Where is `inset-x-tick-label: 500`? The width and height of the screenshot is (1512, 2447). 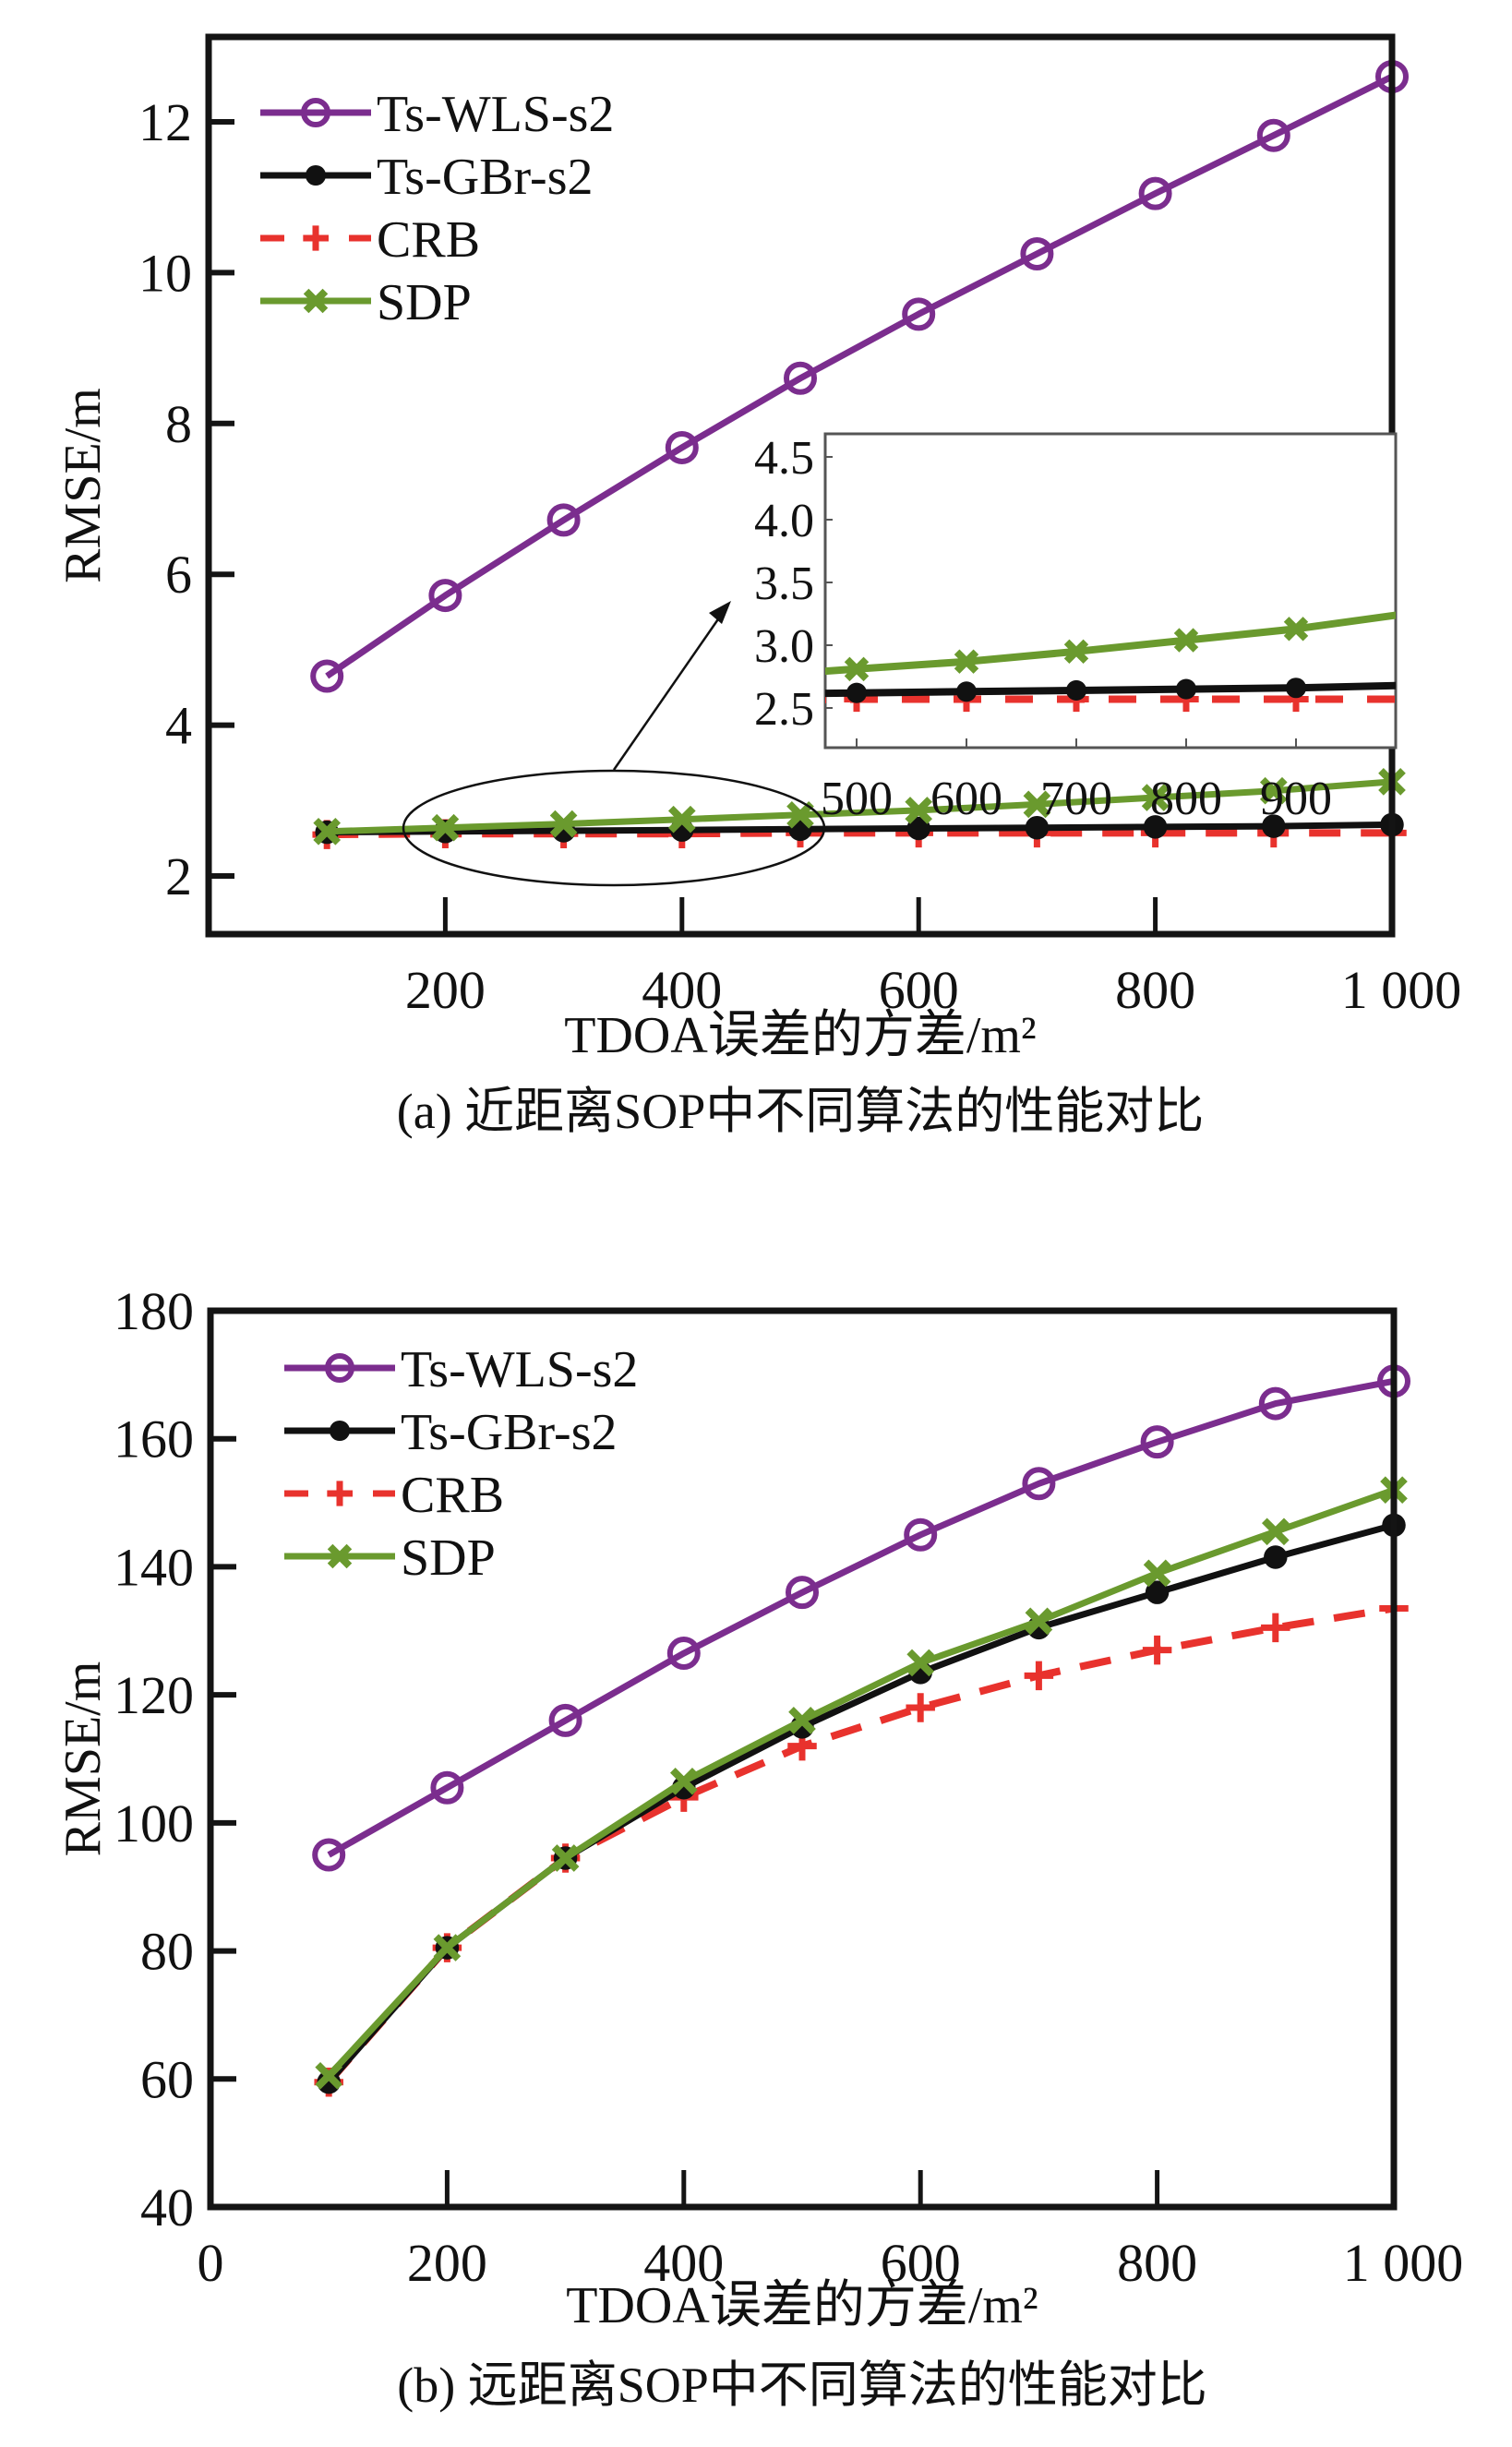 inset-x-tick-label: 500 is located at coordinates (857, 799).